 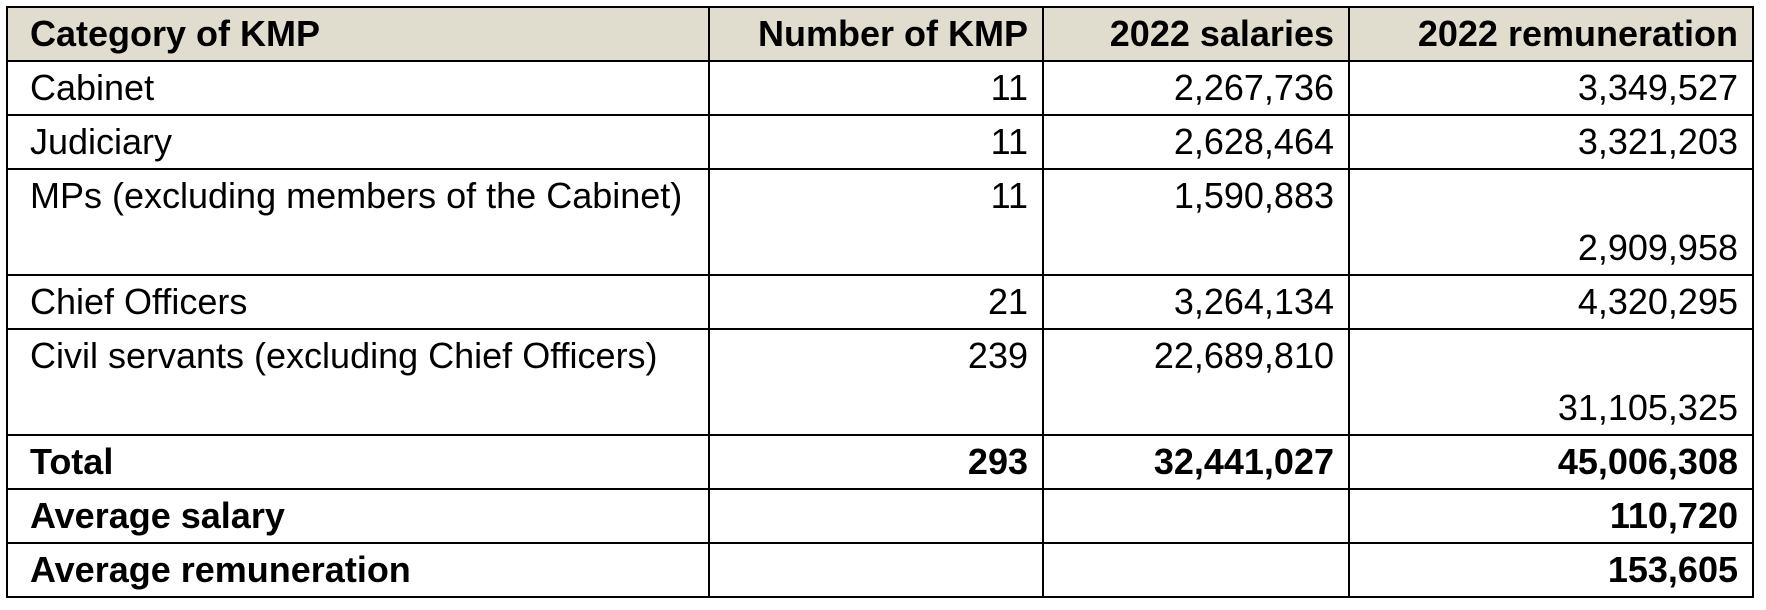 I want to click on category-cell: MPs (excluding members of the Cabinet), so click(x=358, y=222).